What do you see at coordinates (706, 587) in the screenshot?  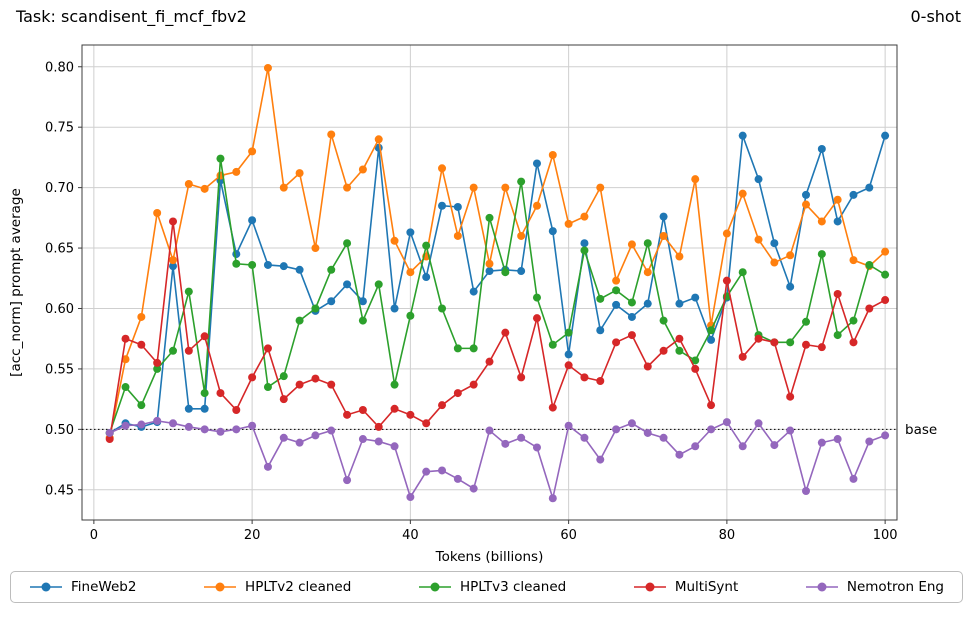 I see `legend-label: MultiSynt` at bounding box center [706, 587].